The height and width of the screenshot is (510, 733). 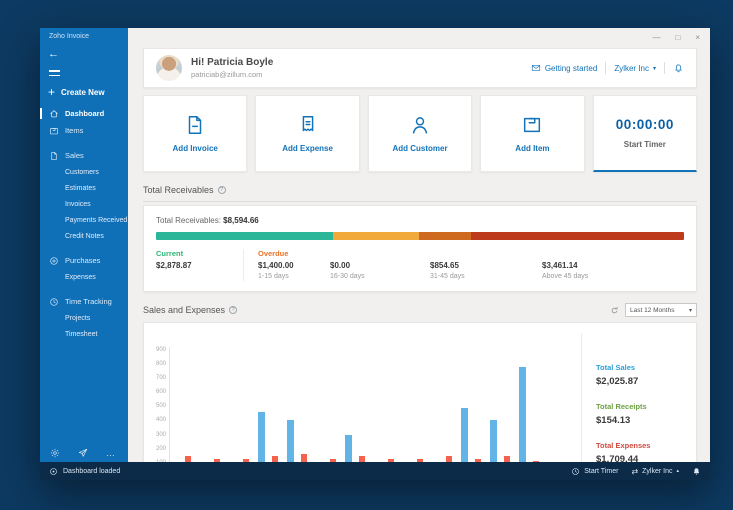 What do you see at coordinates (160, 420) in the screenshot?
I see `y-tick-400: 400` at bounding box center [160, 420].